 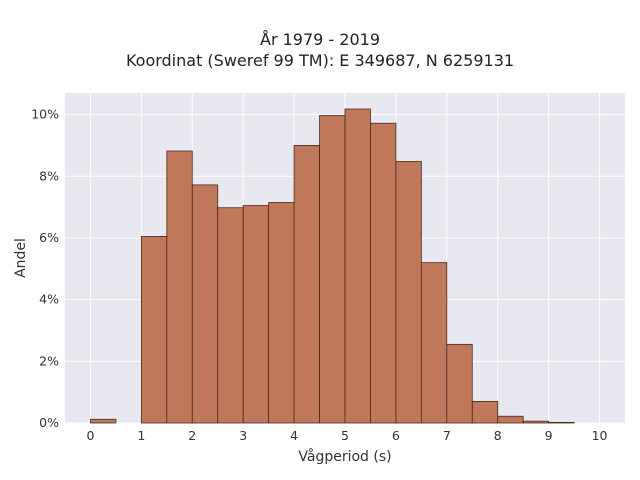 I want to click on x-axis-label: Vågperiod (s), so click(x=344, y=456).